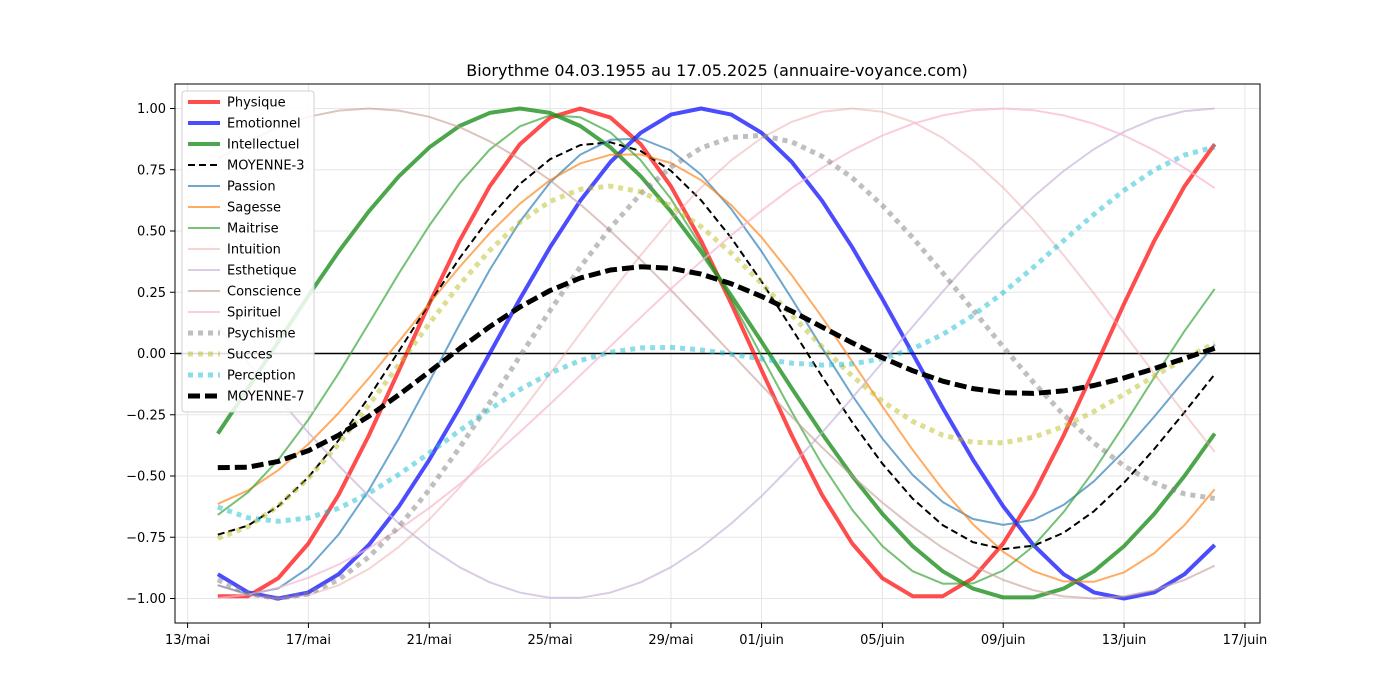 The height and width of the screenshot is (700, 1400). I want to click on legend-label: Sagesse, so click(254, 208).